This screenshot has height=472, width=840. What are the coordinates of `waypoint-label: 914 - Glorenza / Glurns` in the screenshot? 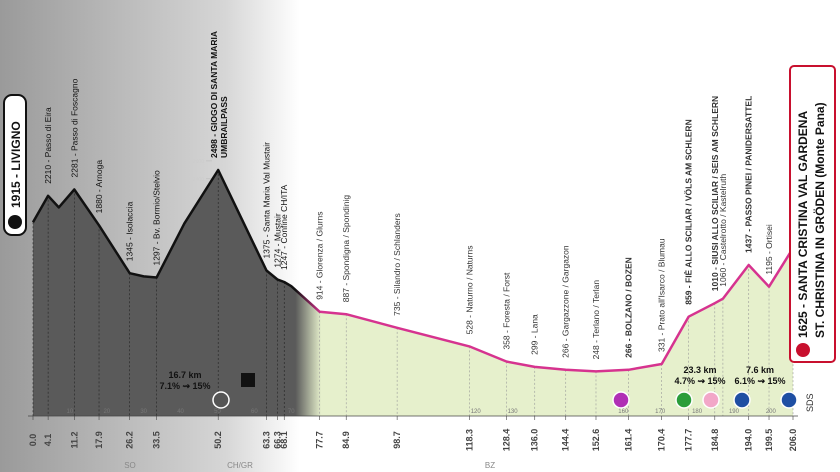 It's located at (320, 255).